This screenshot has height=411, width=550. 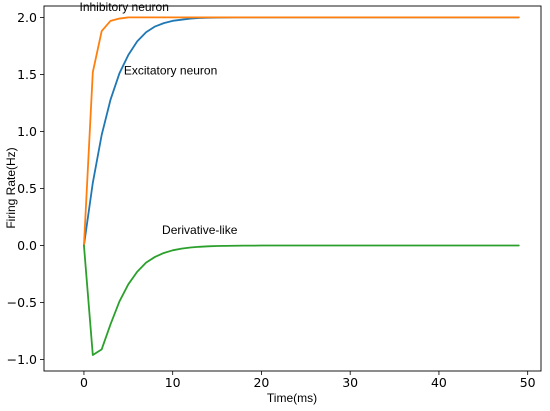 What do you see at coordinates (439, 382) in the screenshot?
I see `x-tick-label: 40` at bounding box center [439, 382].